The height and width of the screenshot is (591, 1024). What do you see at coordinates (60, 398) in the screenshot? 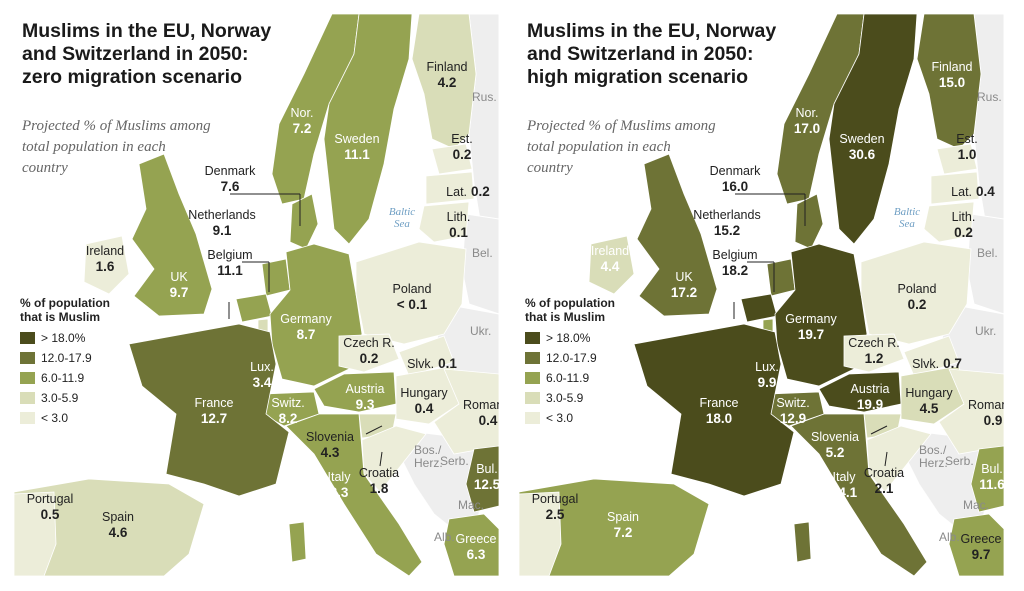
I see `legend-label: 3.0-5.9` at bounding box center [60, 398].